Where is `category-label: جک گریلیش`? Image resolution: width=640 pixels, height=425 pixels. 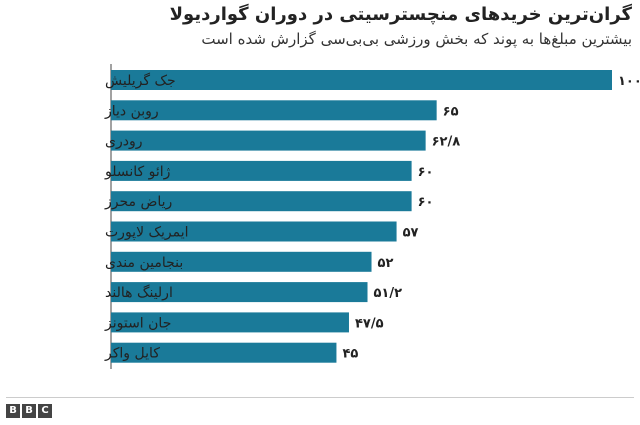
category-label: جک گریلیش is located at coordinates (140, 80).